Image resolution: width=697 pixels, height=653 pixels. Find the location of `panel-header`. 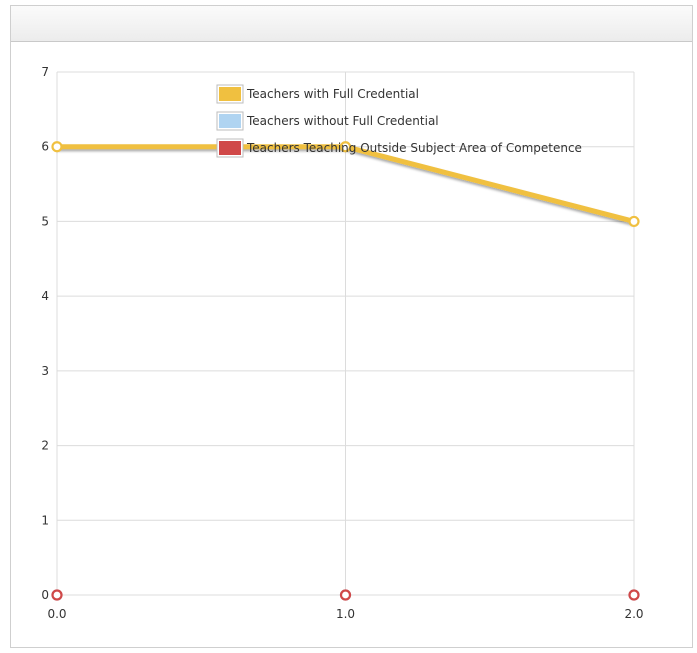

panel-header is located at coordinates (351, 24).